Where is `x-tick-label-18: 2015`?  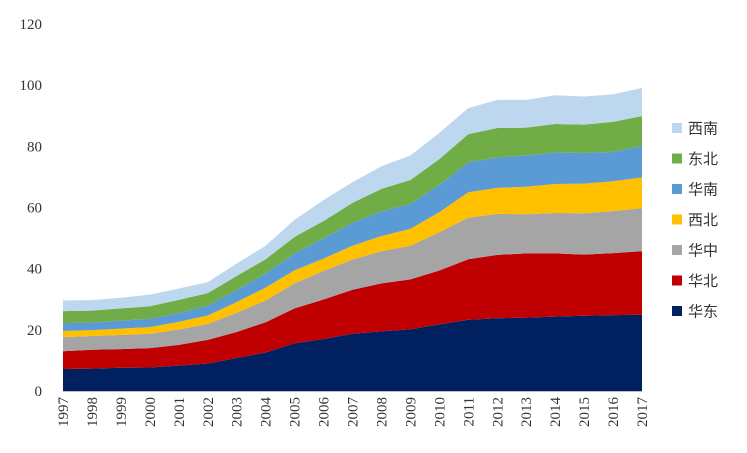 x-tick-label-18: 2015 is located at coordinates (585, 412).